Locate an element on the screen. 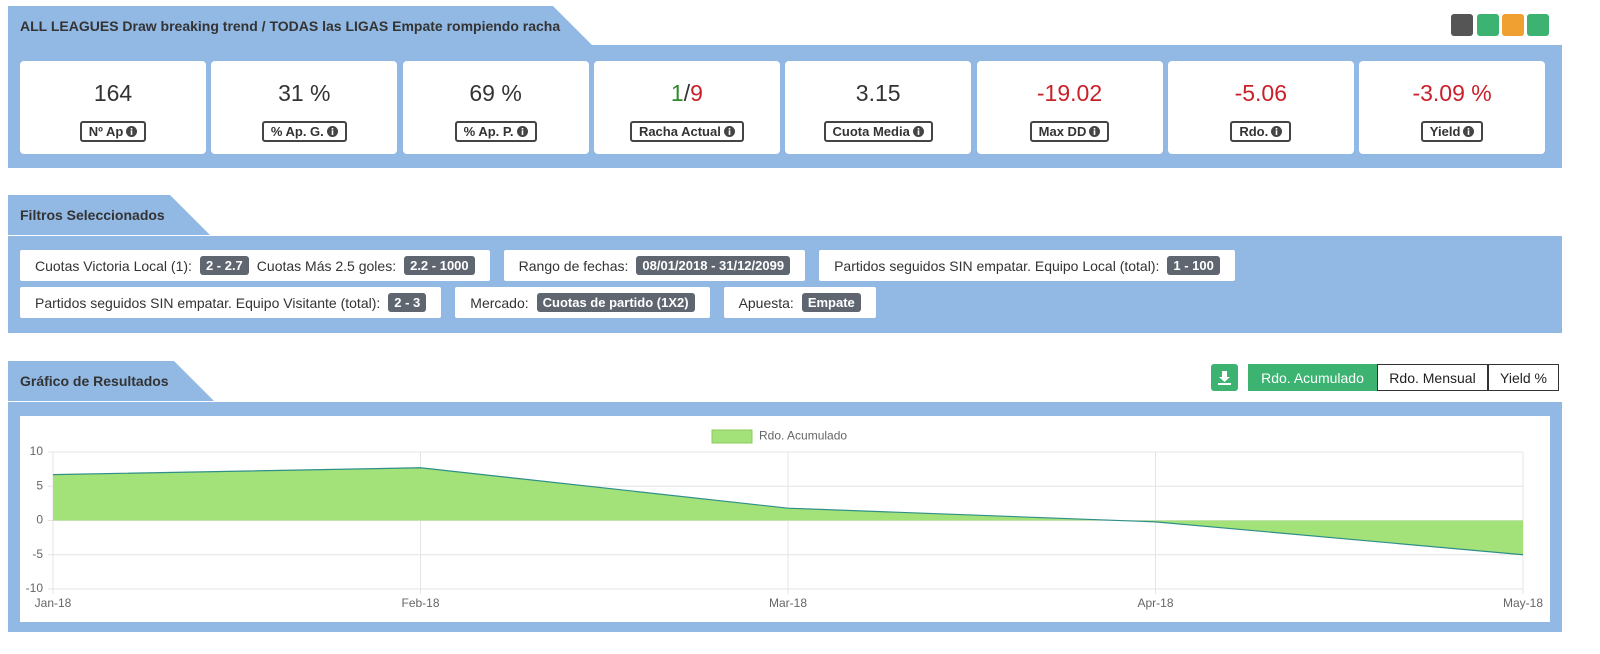 The image size is (1600, 654). stat-card: 3.15 Cuota Media is located at coordinates (878, 107).